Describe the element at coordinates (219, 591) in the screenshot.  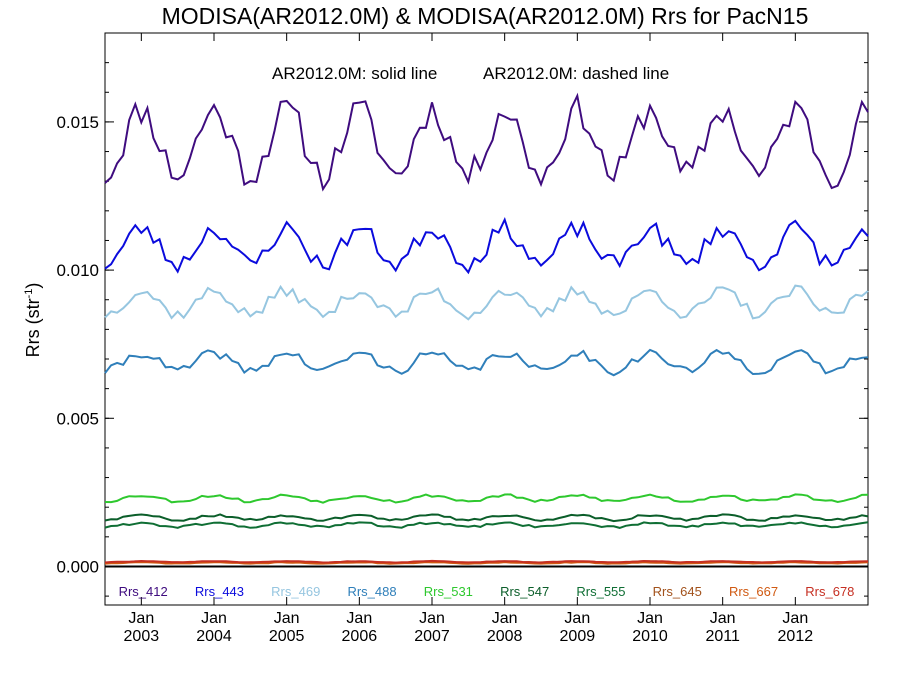
I see `legend-item-rrs-443: Rrs_443` at that location.